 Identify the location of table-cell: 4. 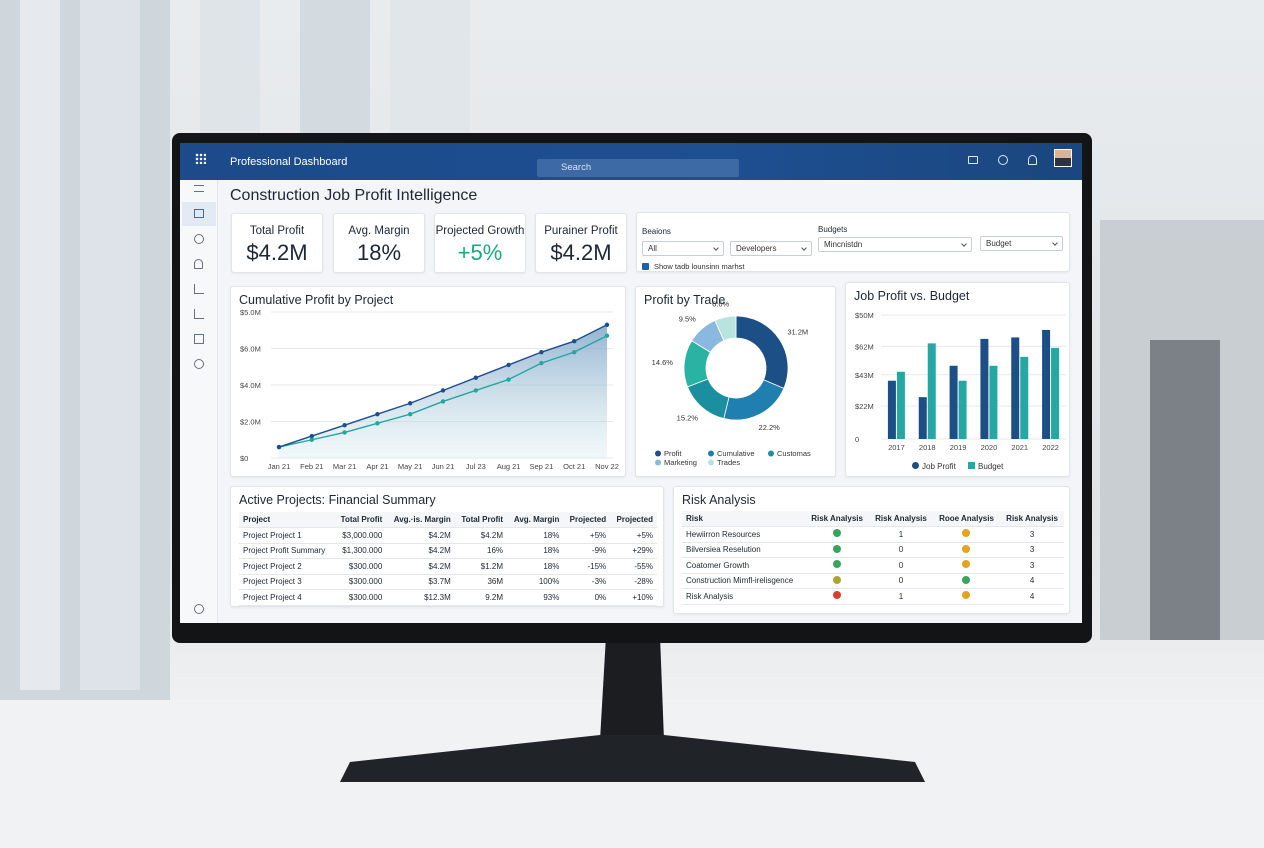
(1032, 581).